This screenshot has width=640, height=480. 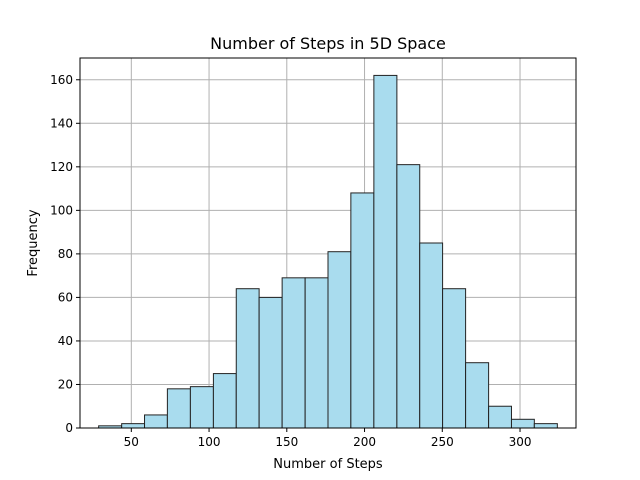 I want to click on x-tick-label: 50, so click(x=131, y=442).